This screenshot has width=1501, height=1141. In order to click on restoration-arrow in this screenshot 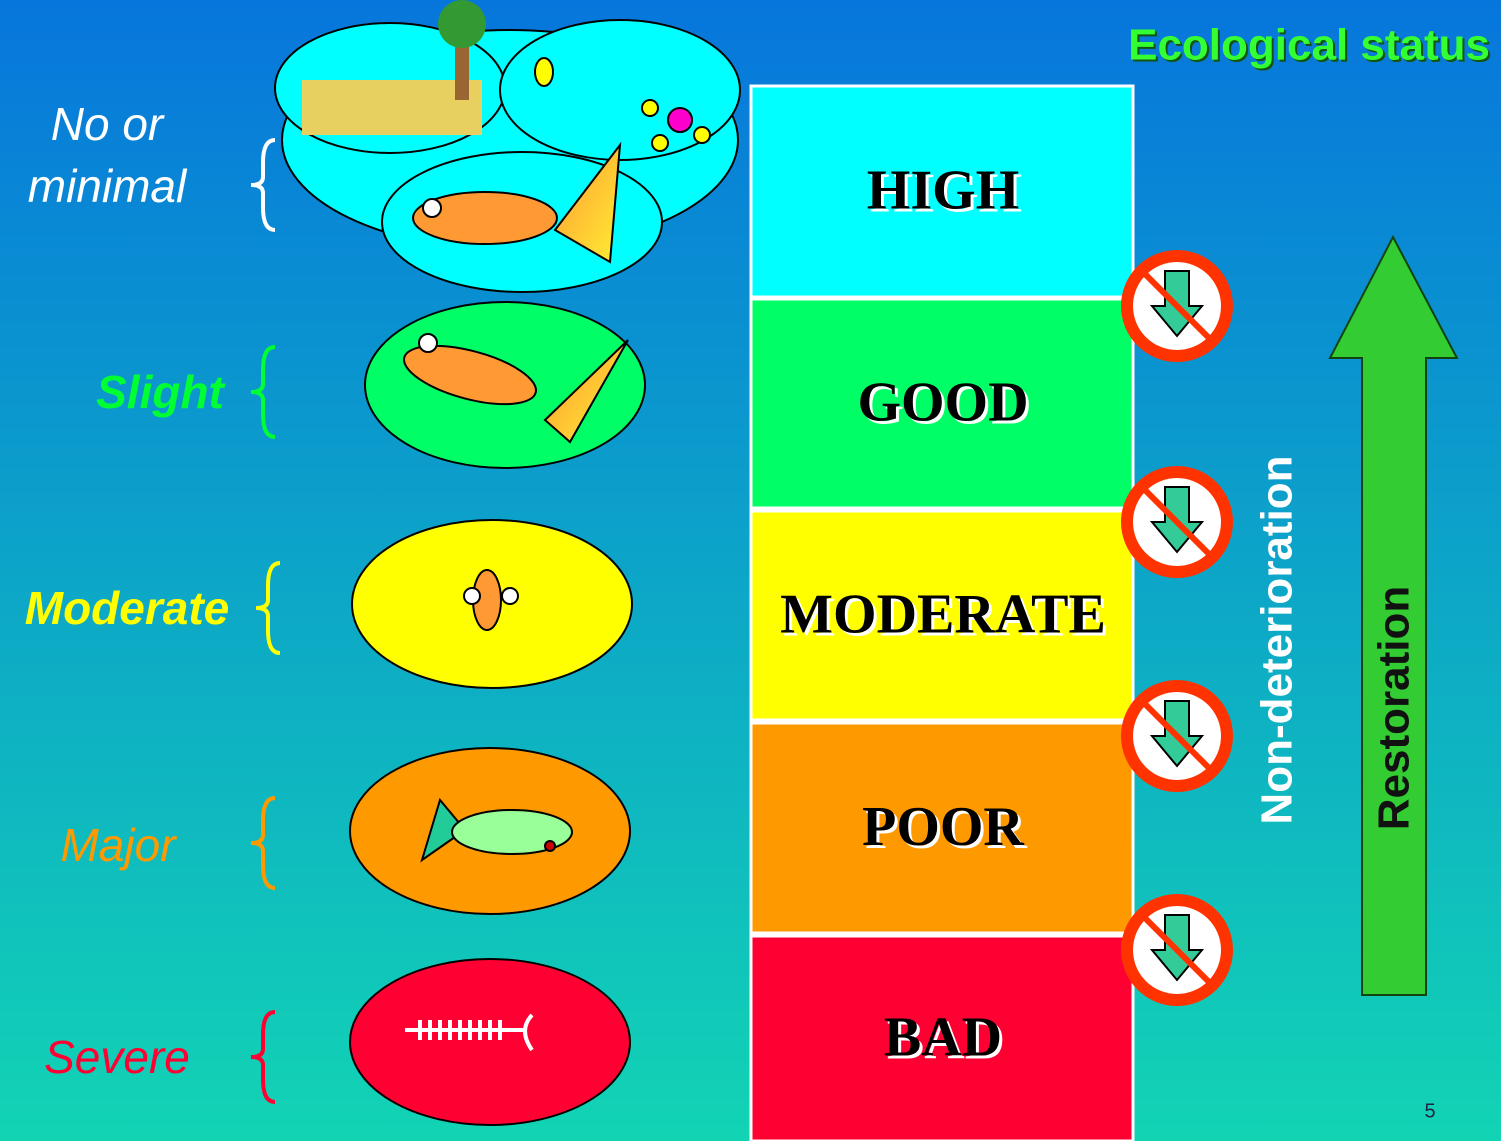, I will do `click(1393, 615)`.